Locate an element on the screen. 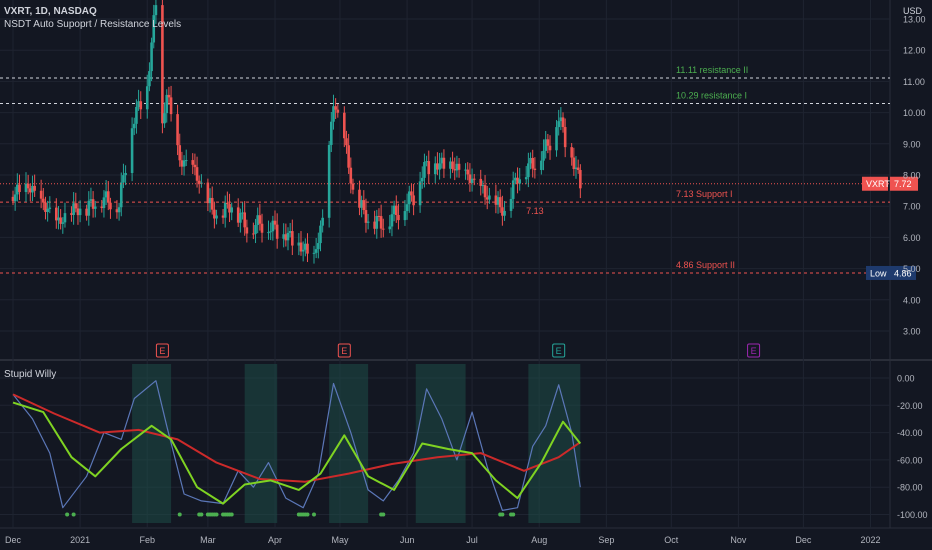 The image size is (932, 550). price-tick-label: 6.00 is located at coordinates (912, 238).